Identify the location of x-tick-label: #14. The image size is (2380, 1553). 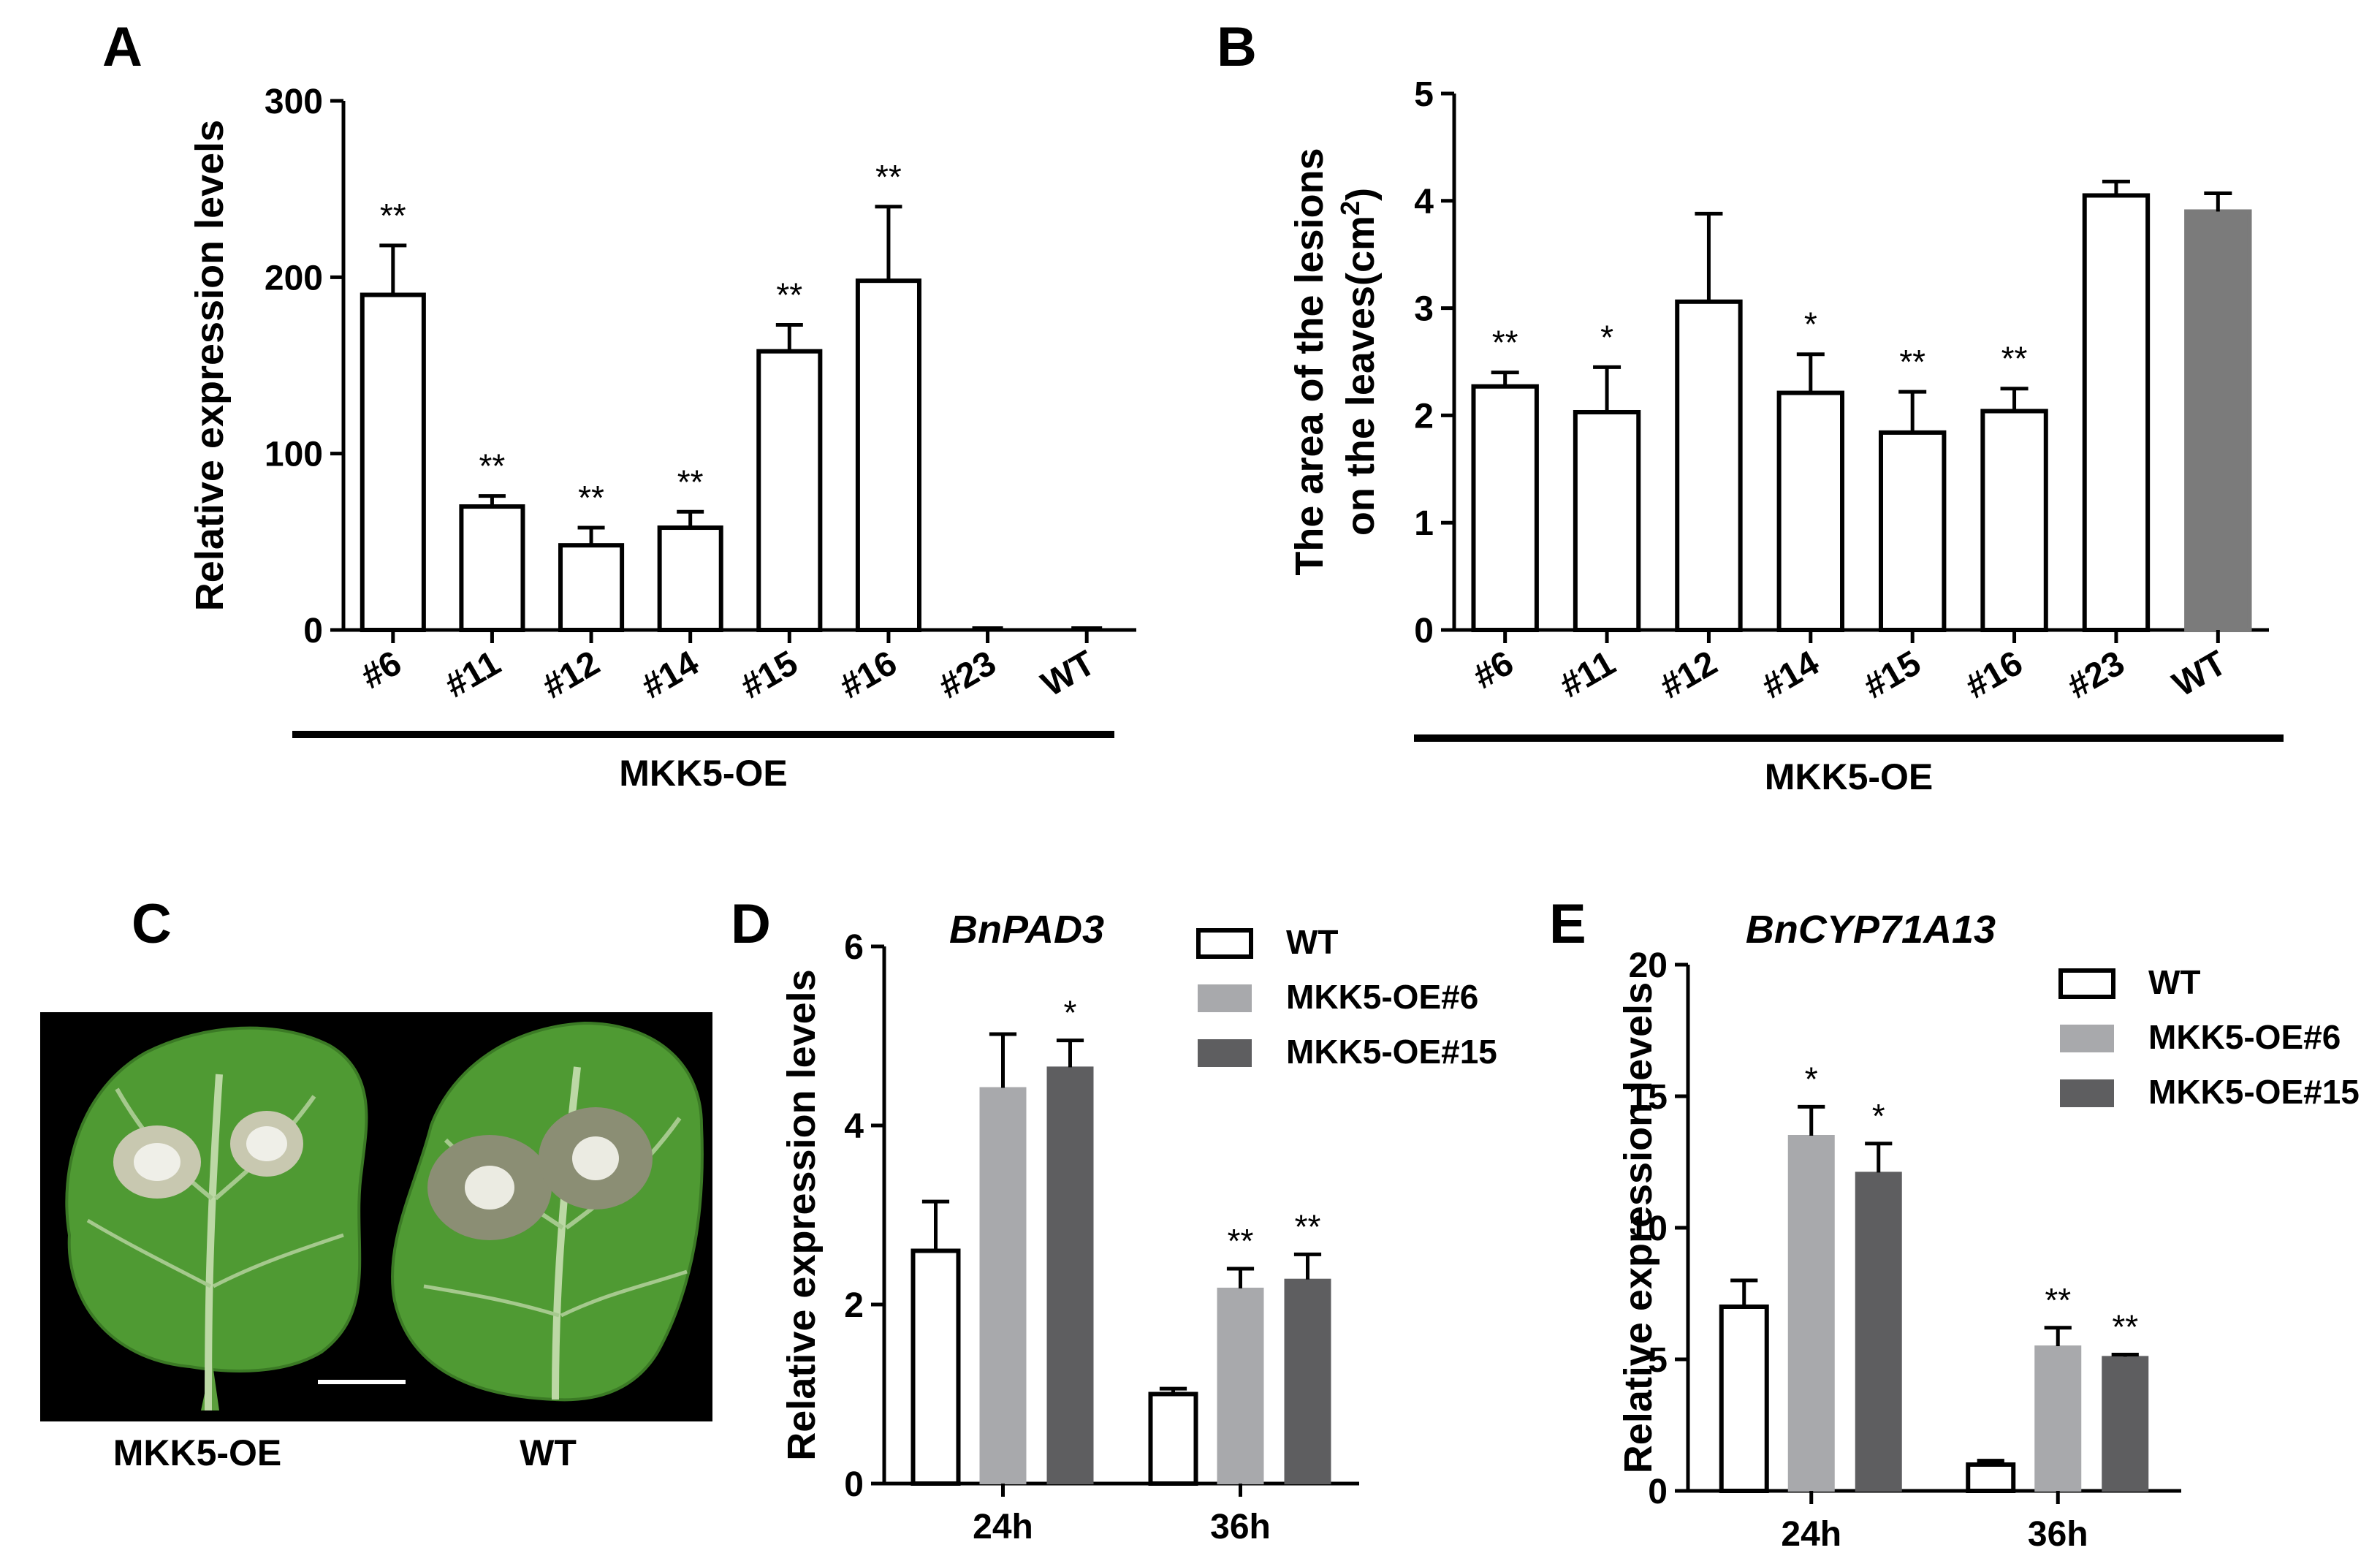
(670, 675).